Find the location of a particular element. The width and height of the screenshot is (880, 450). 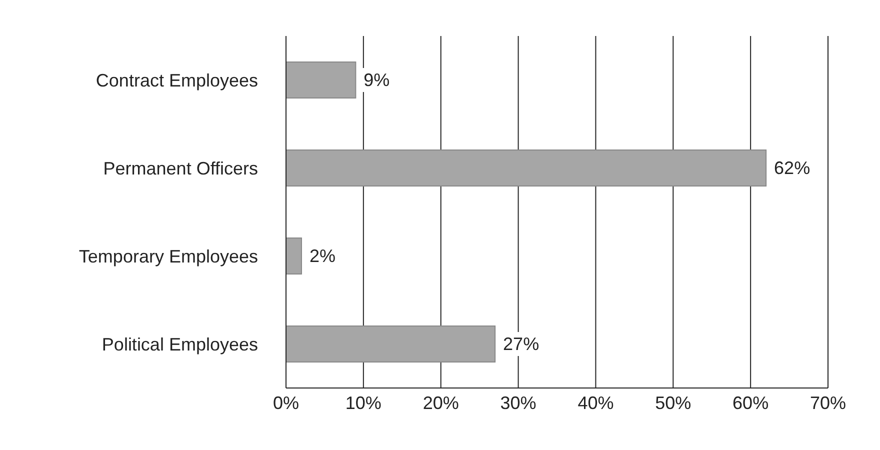

x-tick-label: 10% is located at coordinates (363, 402).